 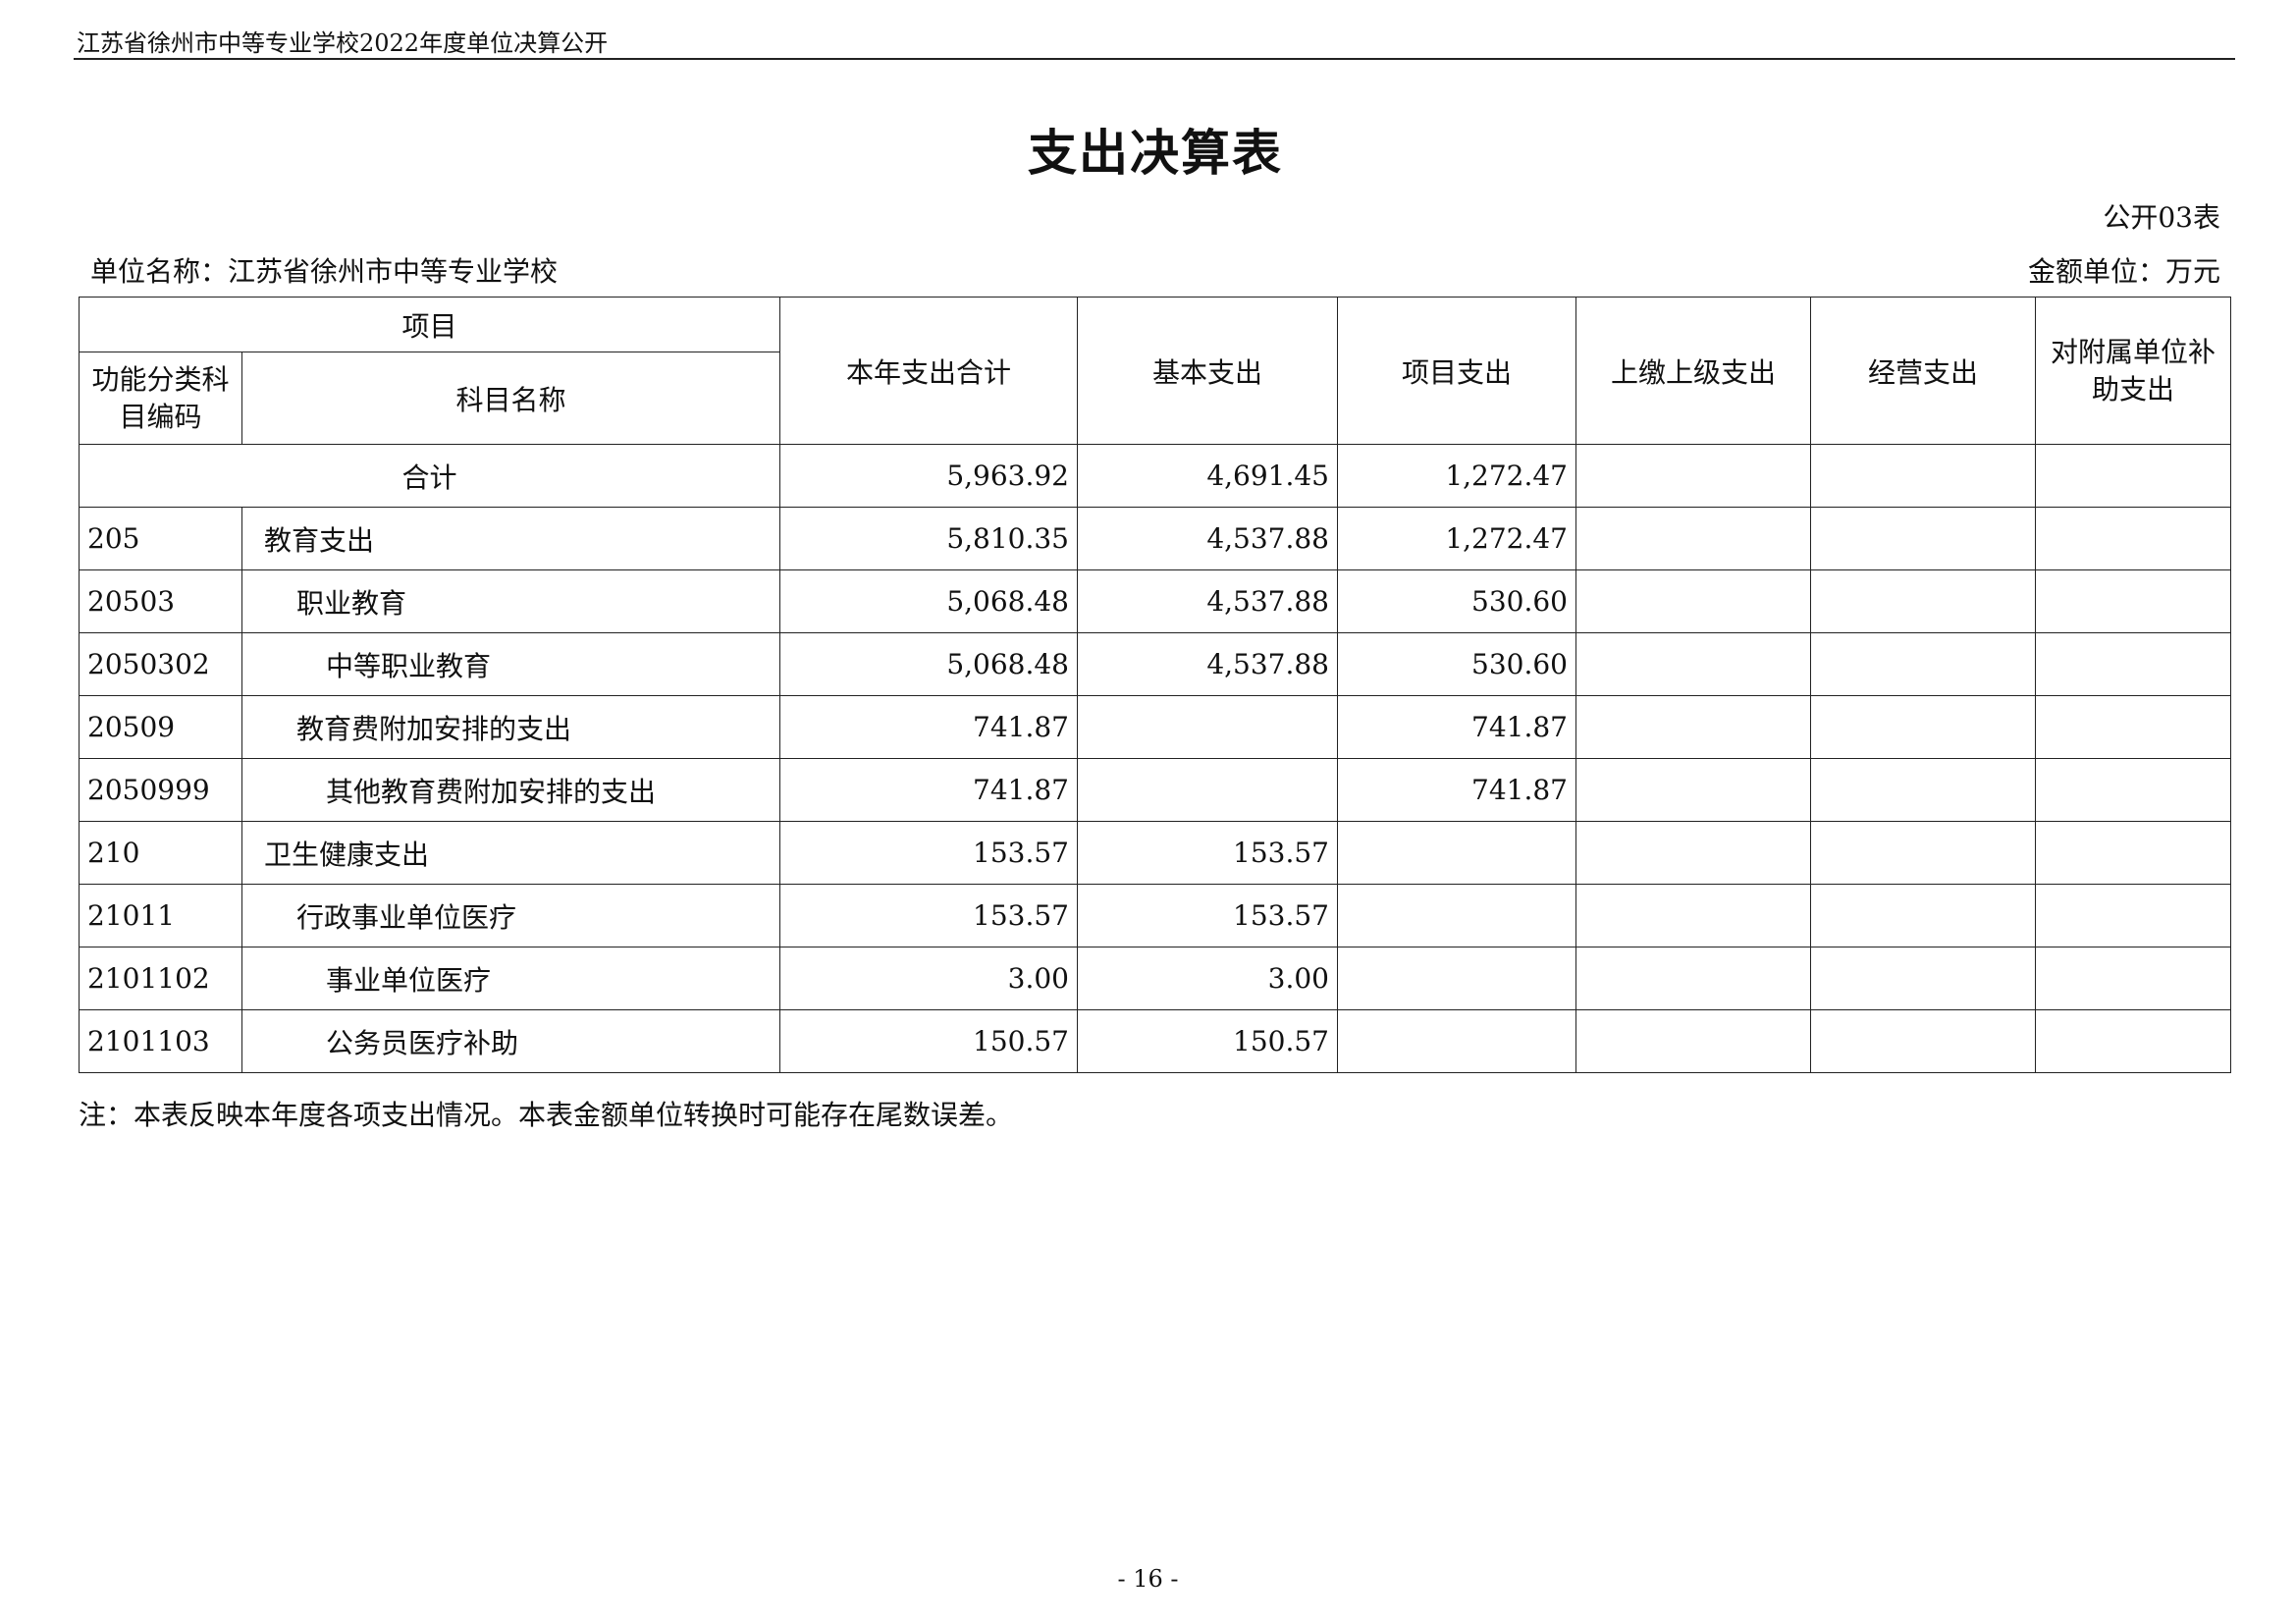 What do you see at coordinates (160, 664) in the screenshot?
I see `cell-code: 2050302` at bounding box center [160, 664].